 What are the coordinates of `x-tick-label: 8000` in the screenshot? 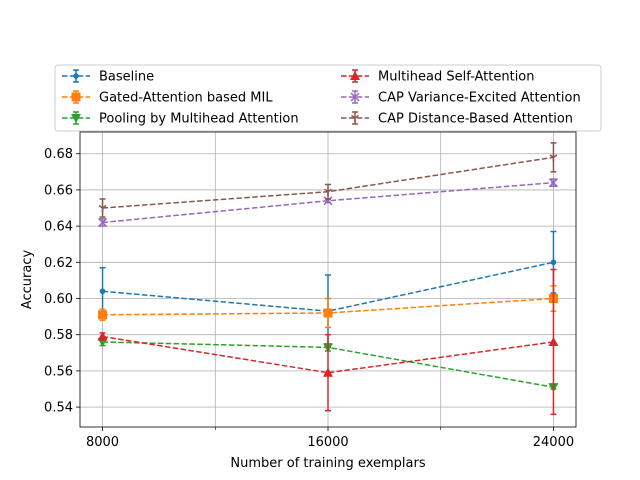 It's located at (102, 442).